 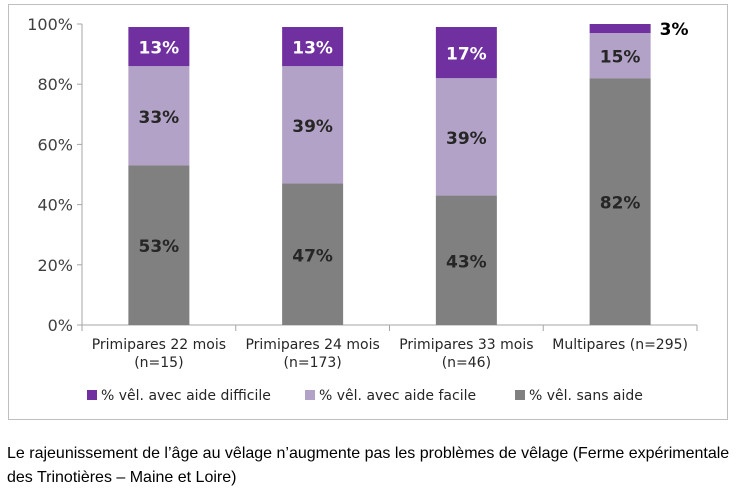 What do you see at coordinates (312, 345) in the screenshot?
I see `category-label: Primipares 24 mois` at bounding box center [312, 345].